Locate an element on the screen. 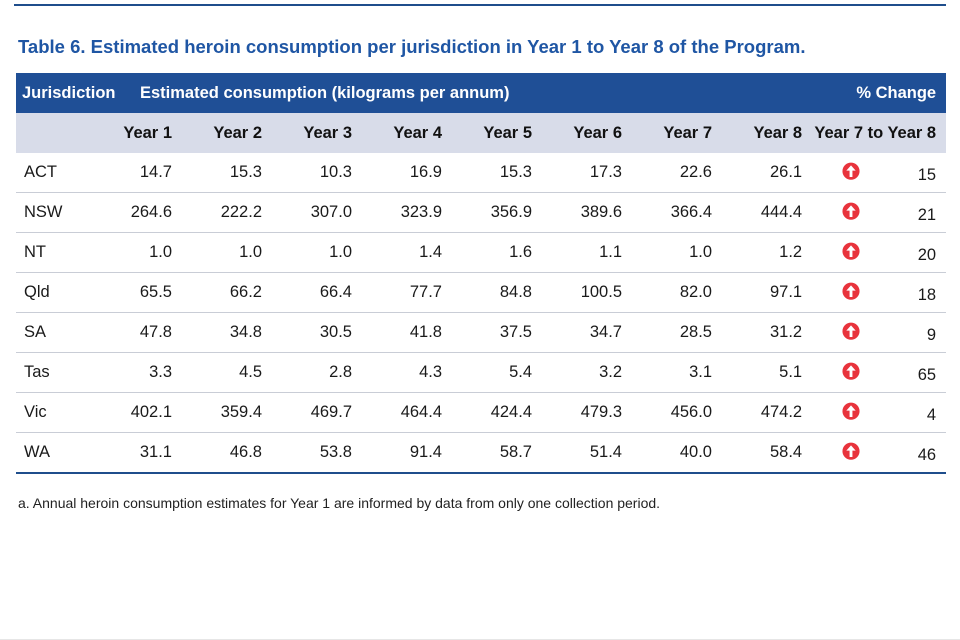 The height and width of the screenshot is (640, 960). subheader-year: Year 6 is located at coordinates (583, 133).